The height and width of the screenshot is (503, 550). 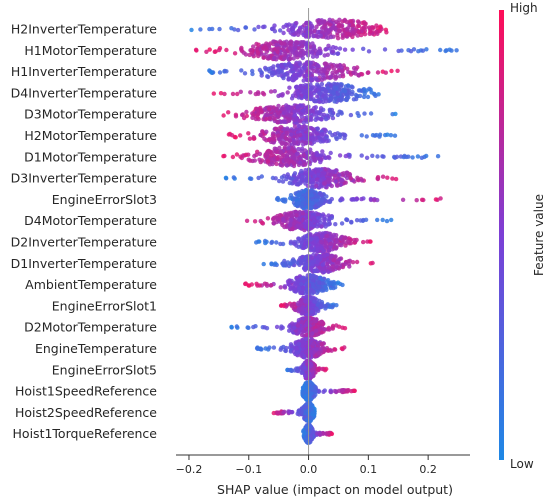 I want to click on feature-label: D3MotorTemperature, so click(x=90, y=114).